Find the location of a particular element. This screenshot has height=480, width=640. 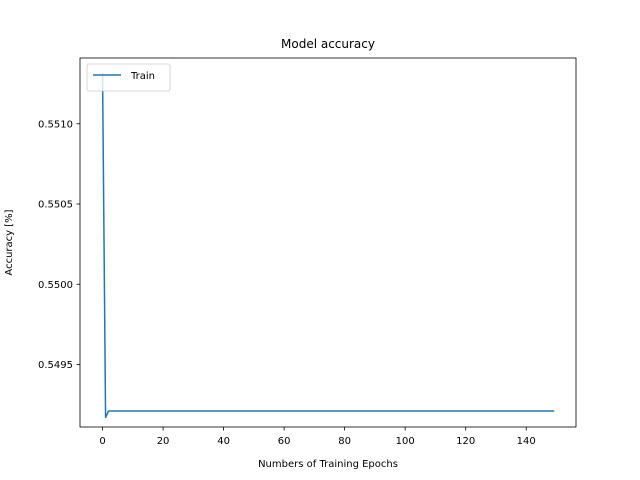

chart-title: Model accuracy is located at coordinates (328, 44).